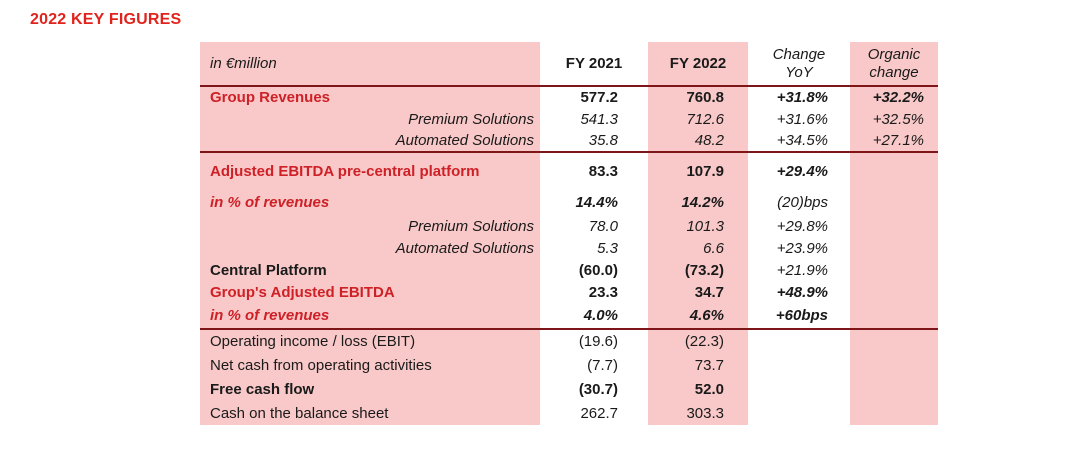 Image resolution: width=1080 pixels, height=455 pixels. I want to click on fy2021-value: 577.2, so click(599, 97).